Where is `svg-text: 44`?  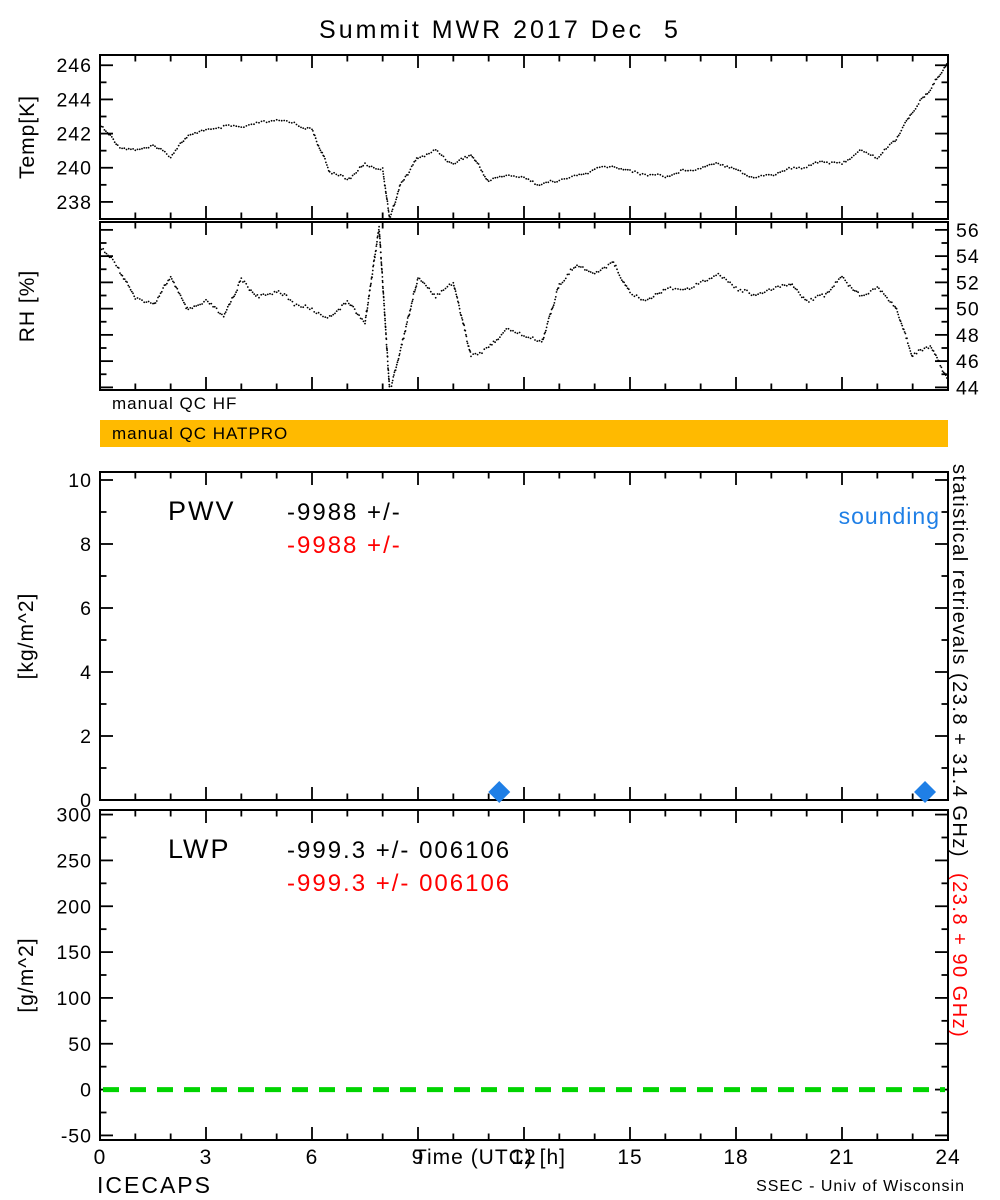 svg-text: 44 is located at coordinates (968, 388).